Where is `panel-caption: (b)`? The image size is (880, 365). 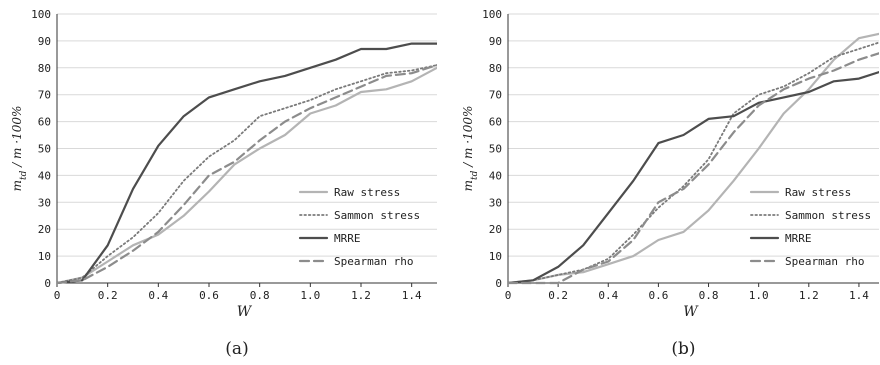
panel-caption: (b) is located at coordinates (683, 349).